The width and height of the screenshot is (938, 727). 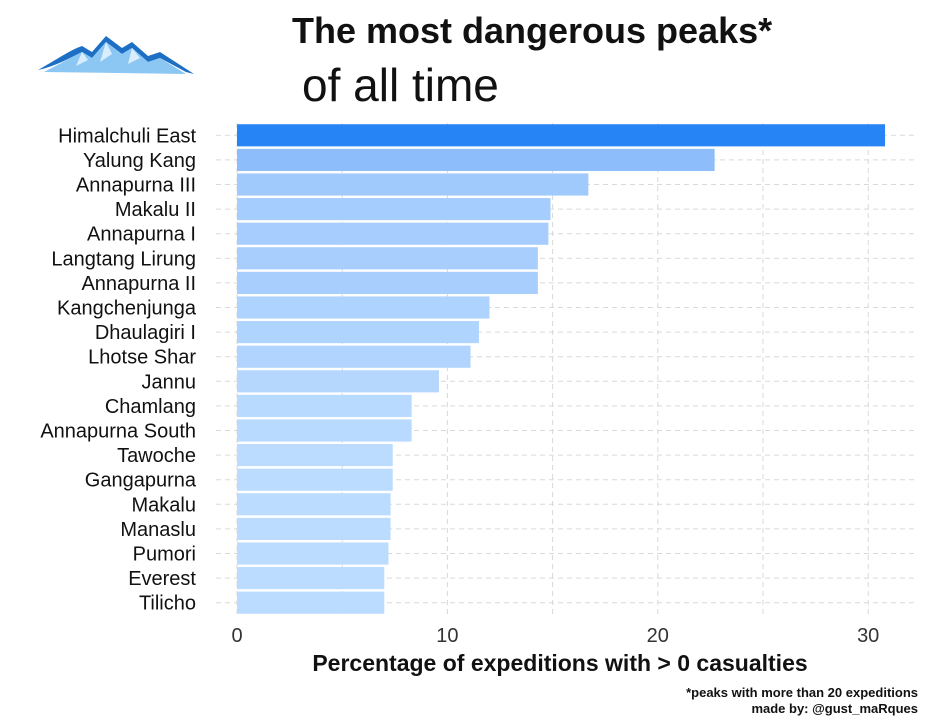 What do you see at coordinates (155, 210) in the screenshot?
I see `category-label: Makalu II` at bounding box center [155, 210].